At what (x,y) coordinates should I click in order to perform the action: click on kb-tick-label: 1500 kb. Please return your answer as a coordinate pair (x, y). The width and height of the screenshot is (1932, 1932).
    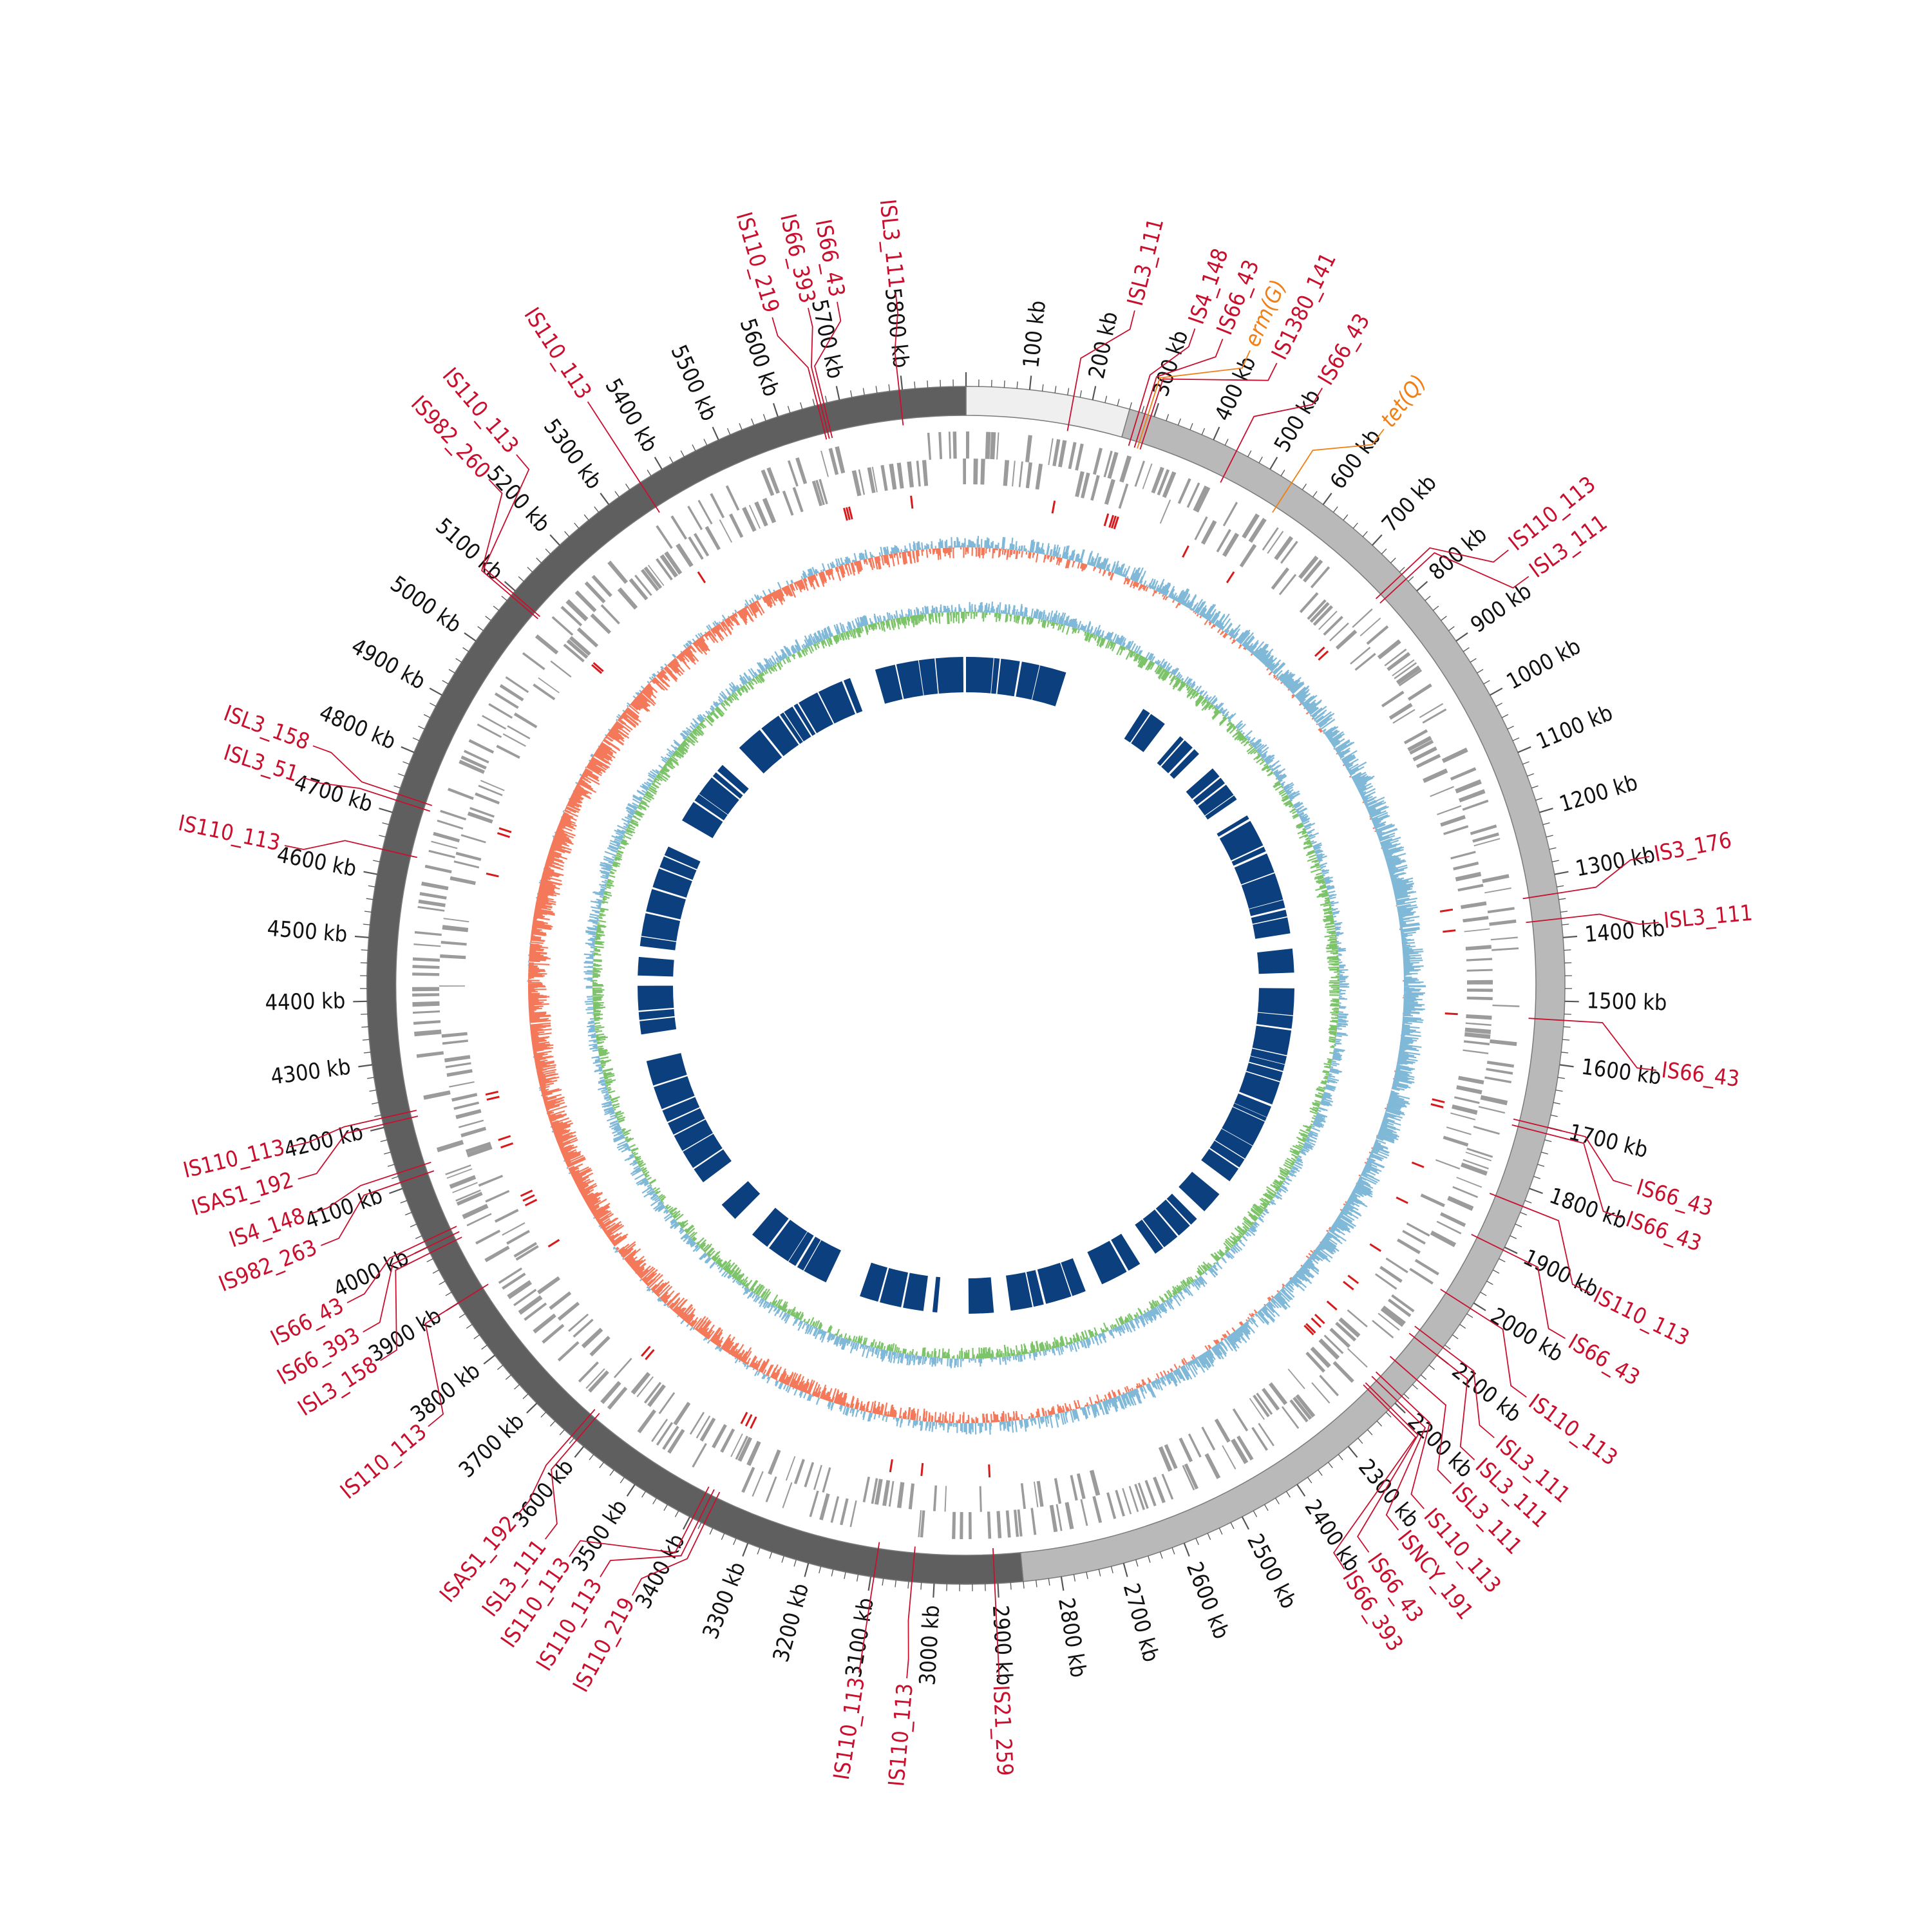
    Looking at the image, I should click on (1626, 1002).